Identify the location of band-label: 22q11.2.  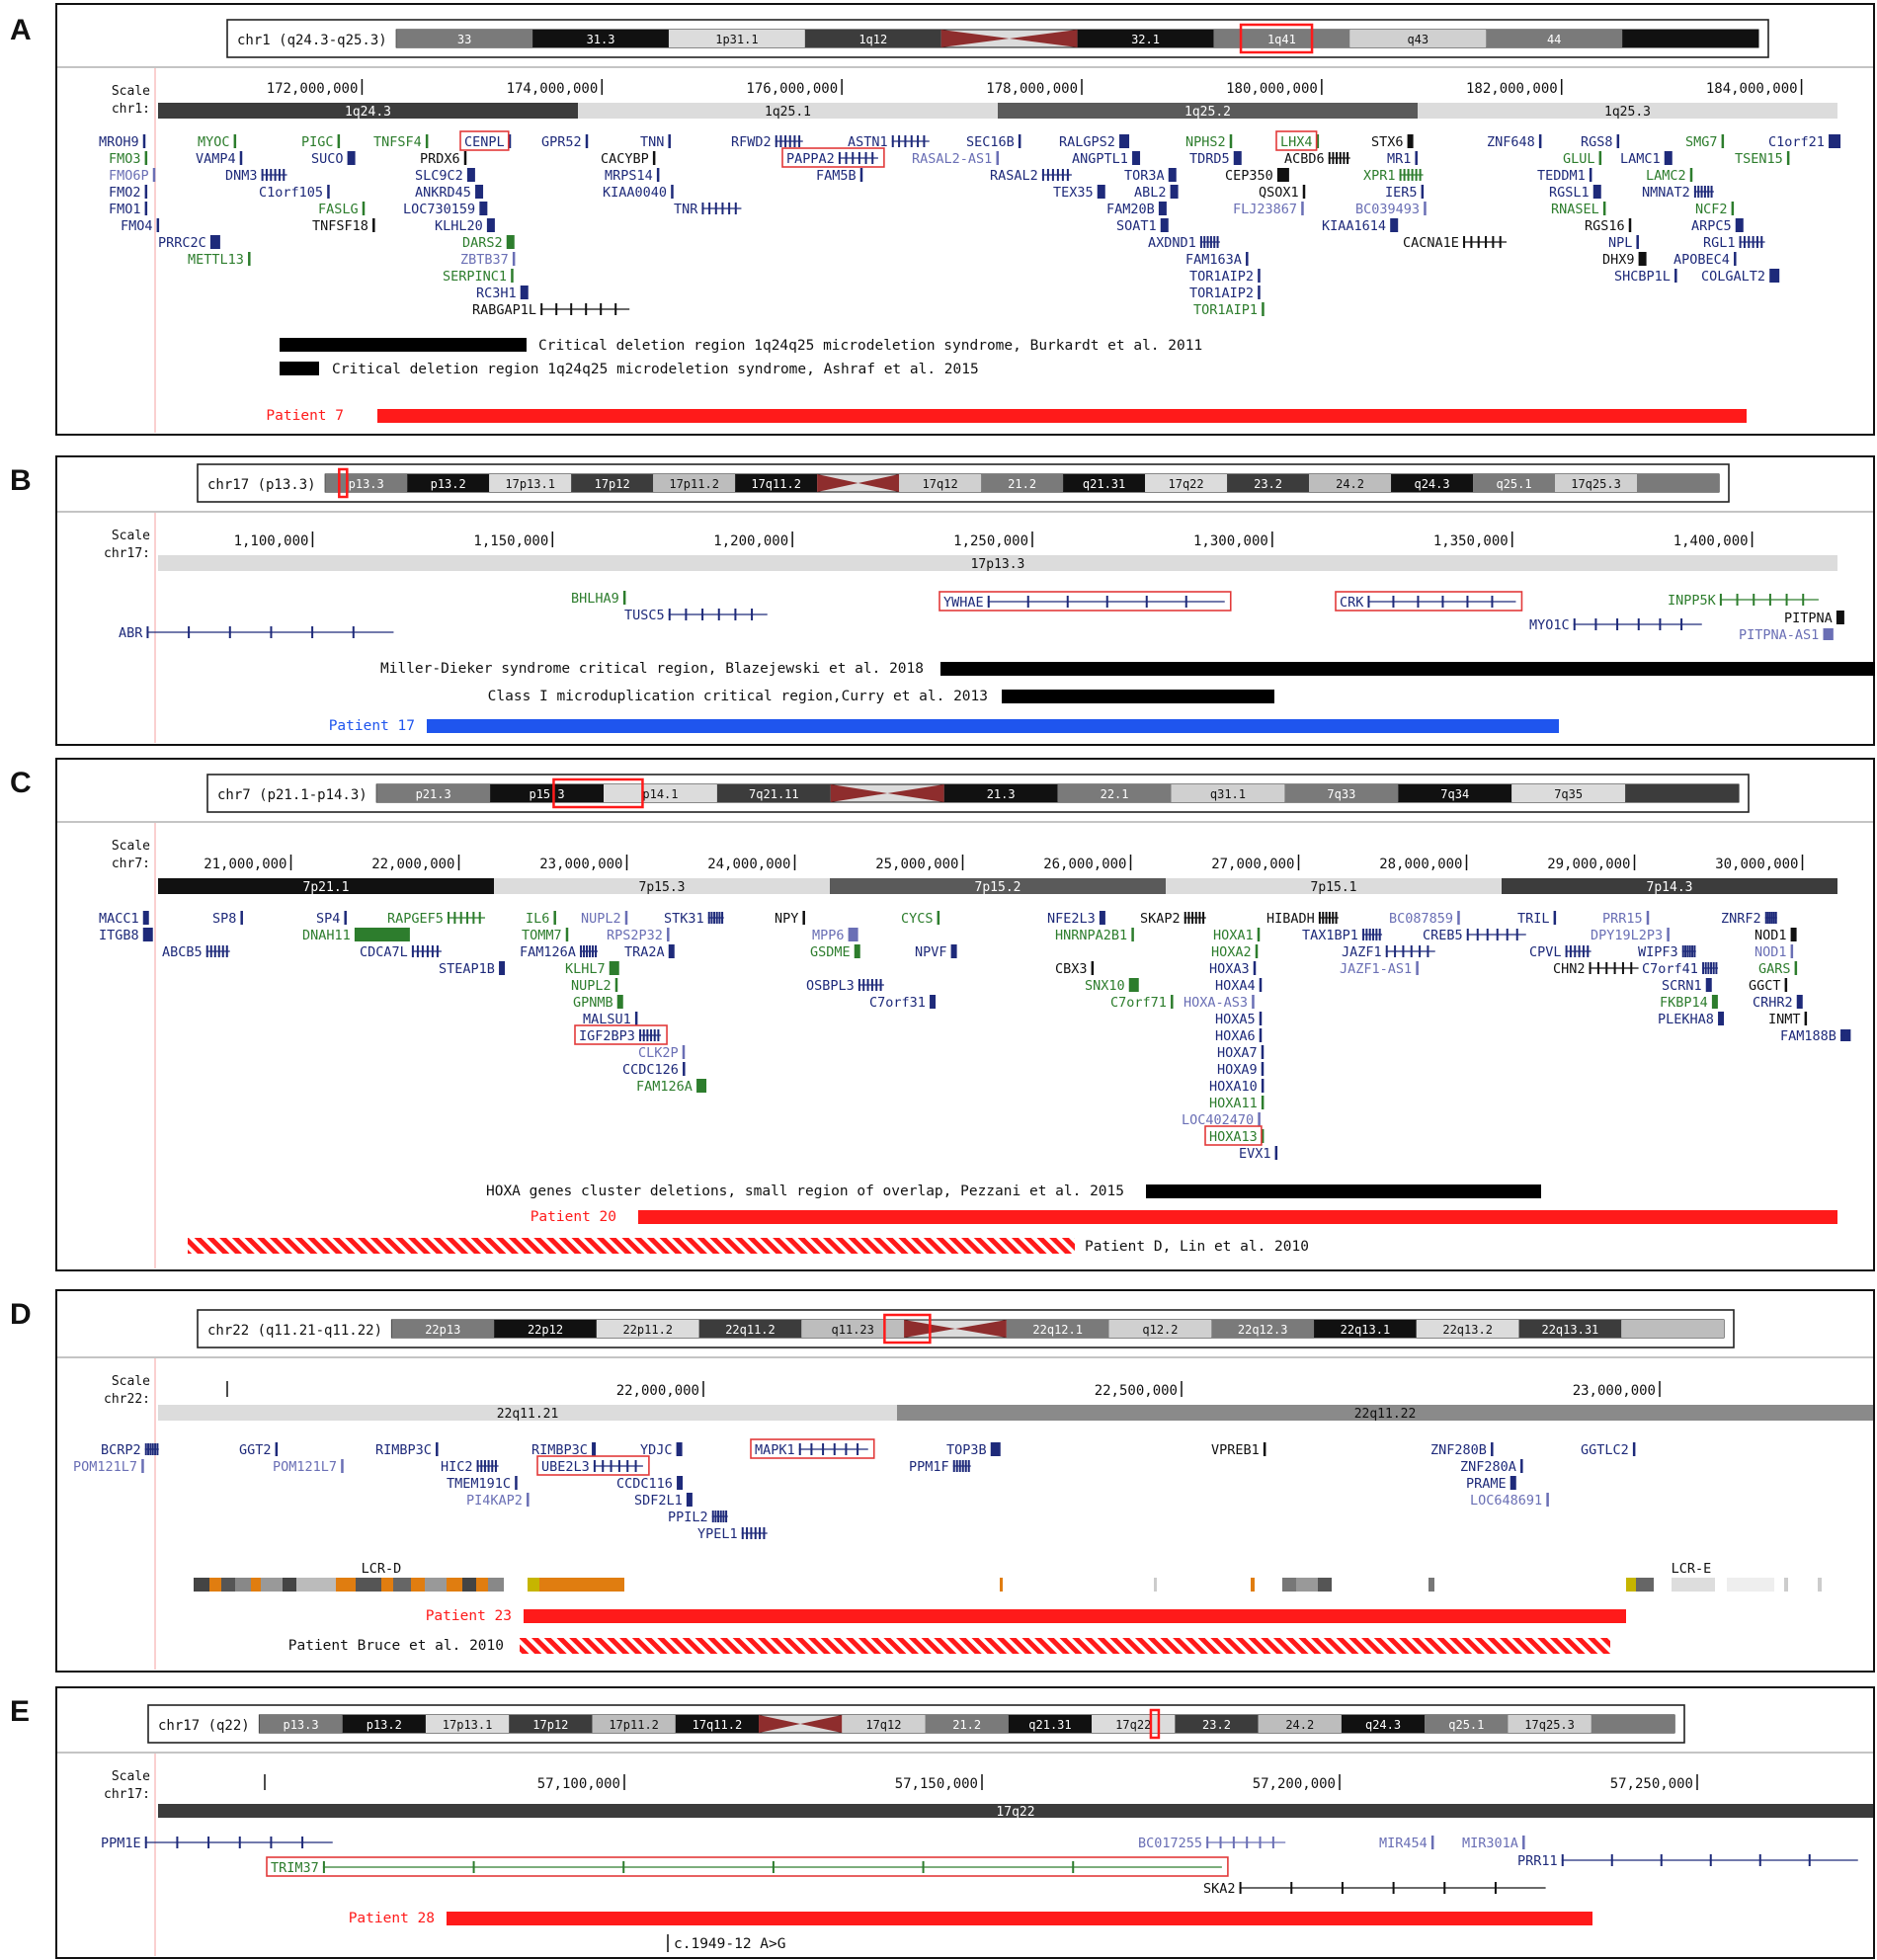
(750, 1330).